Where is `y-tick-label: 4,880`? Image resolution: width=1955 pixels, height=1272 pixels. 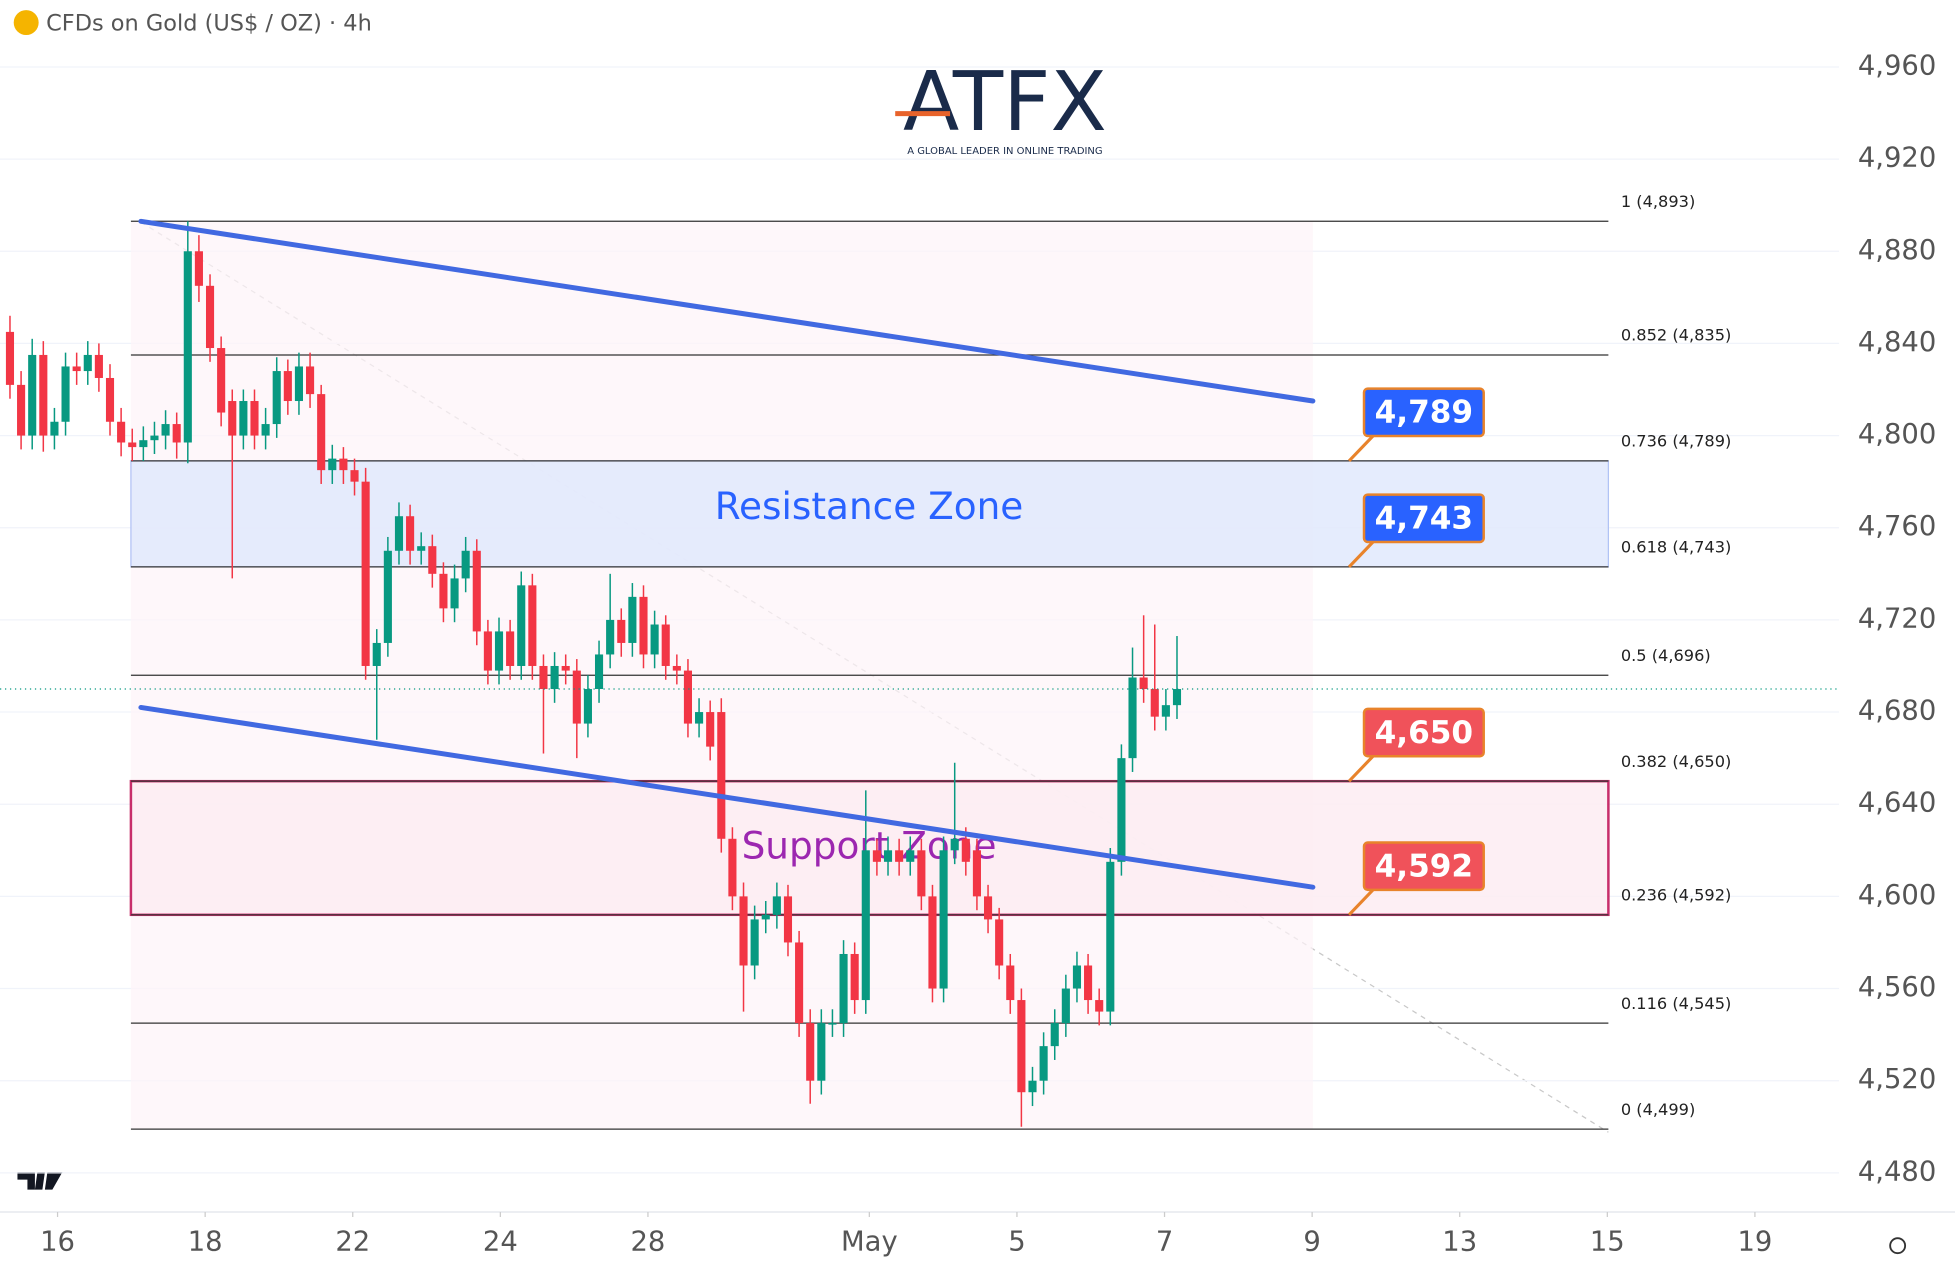 y-tick-label: 4,880 is located at coordinates (1897, 250).